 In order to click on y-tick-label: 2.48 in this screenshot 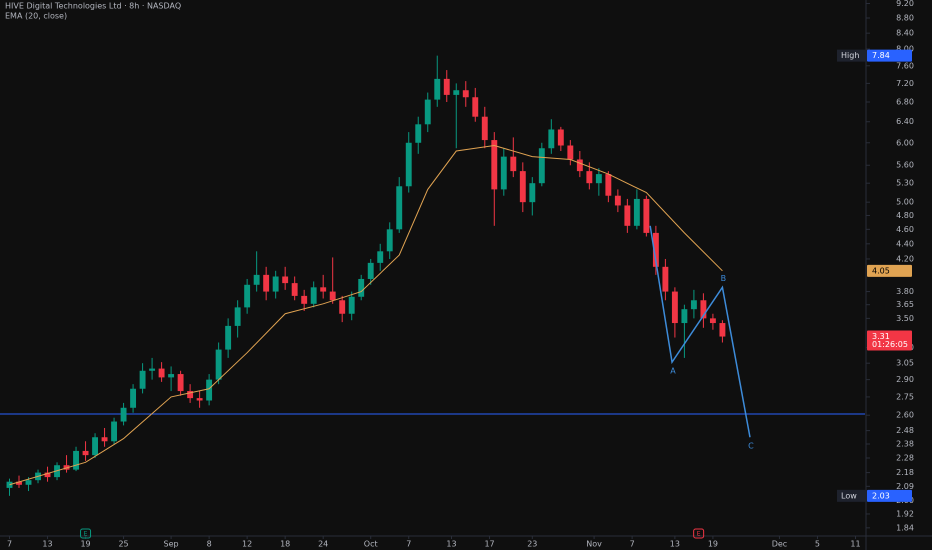, I will do `click(905, 430)`.